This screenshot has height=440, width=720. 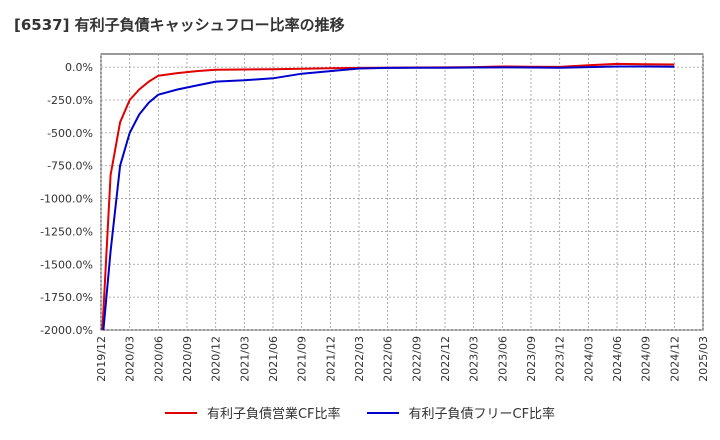 I want to click on x-tick-label: 2024/12, so click(x=674, y=359).